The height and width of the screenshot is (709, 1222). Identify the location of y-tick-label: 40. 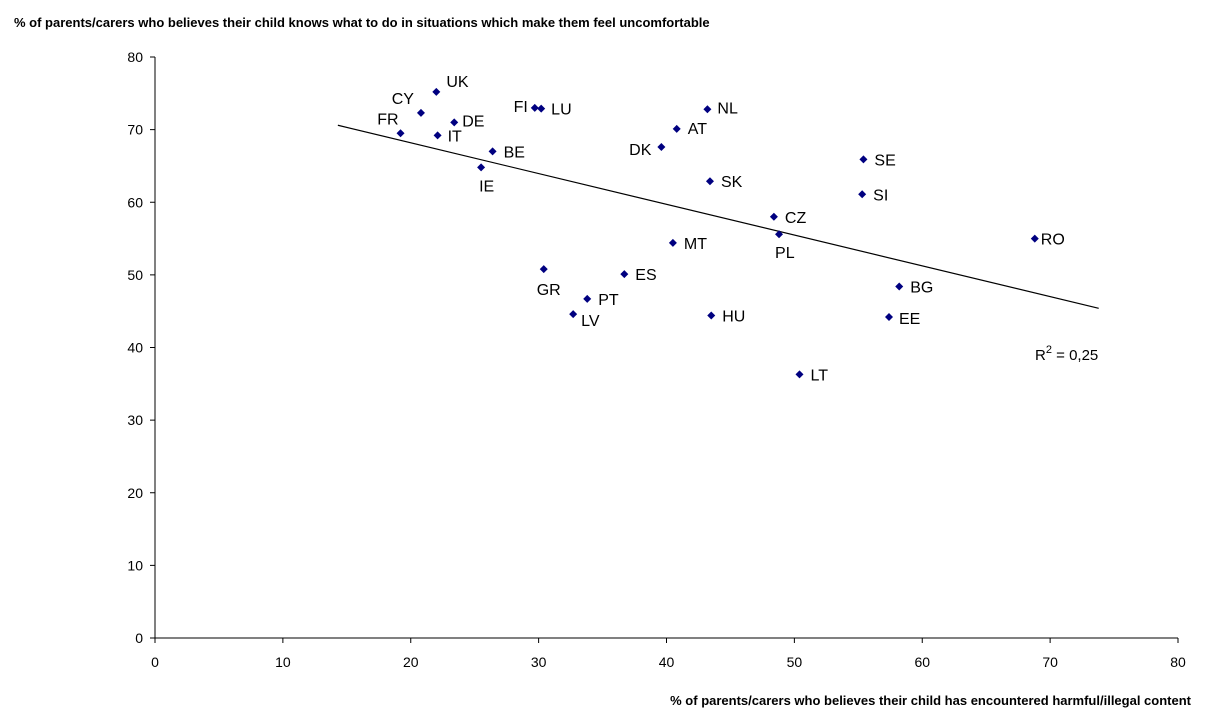
(135, 348).